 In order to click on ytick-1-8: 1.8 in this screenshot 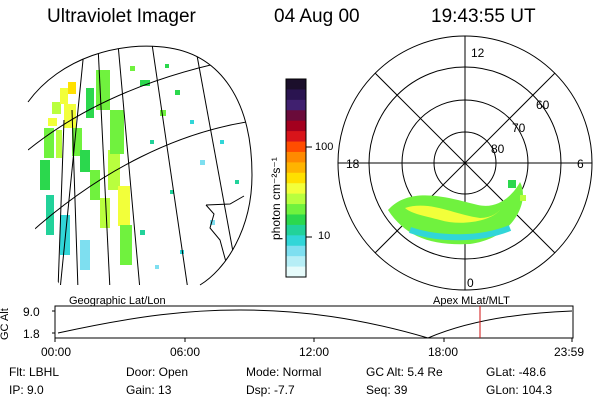, I will do `click(31, 334)`.